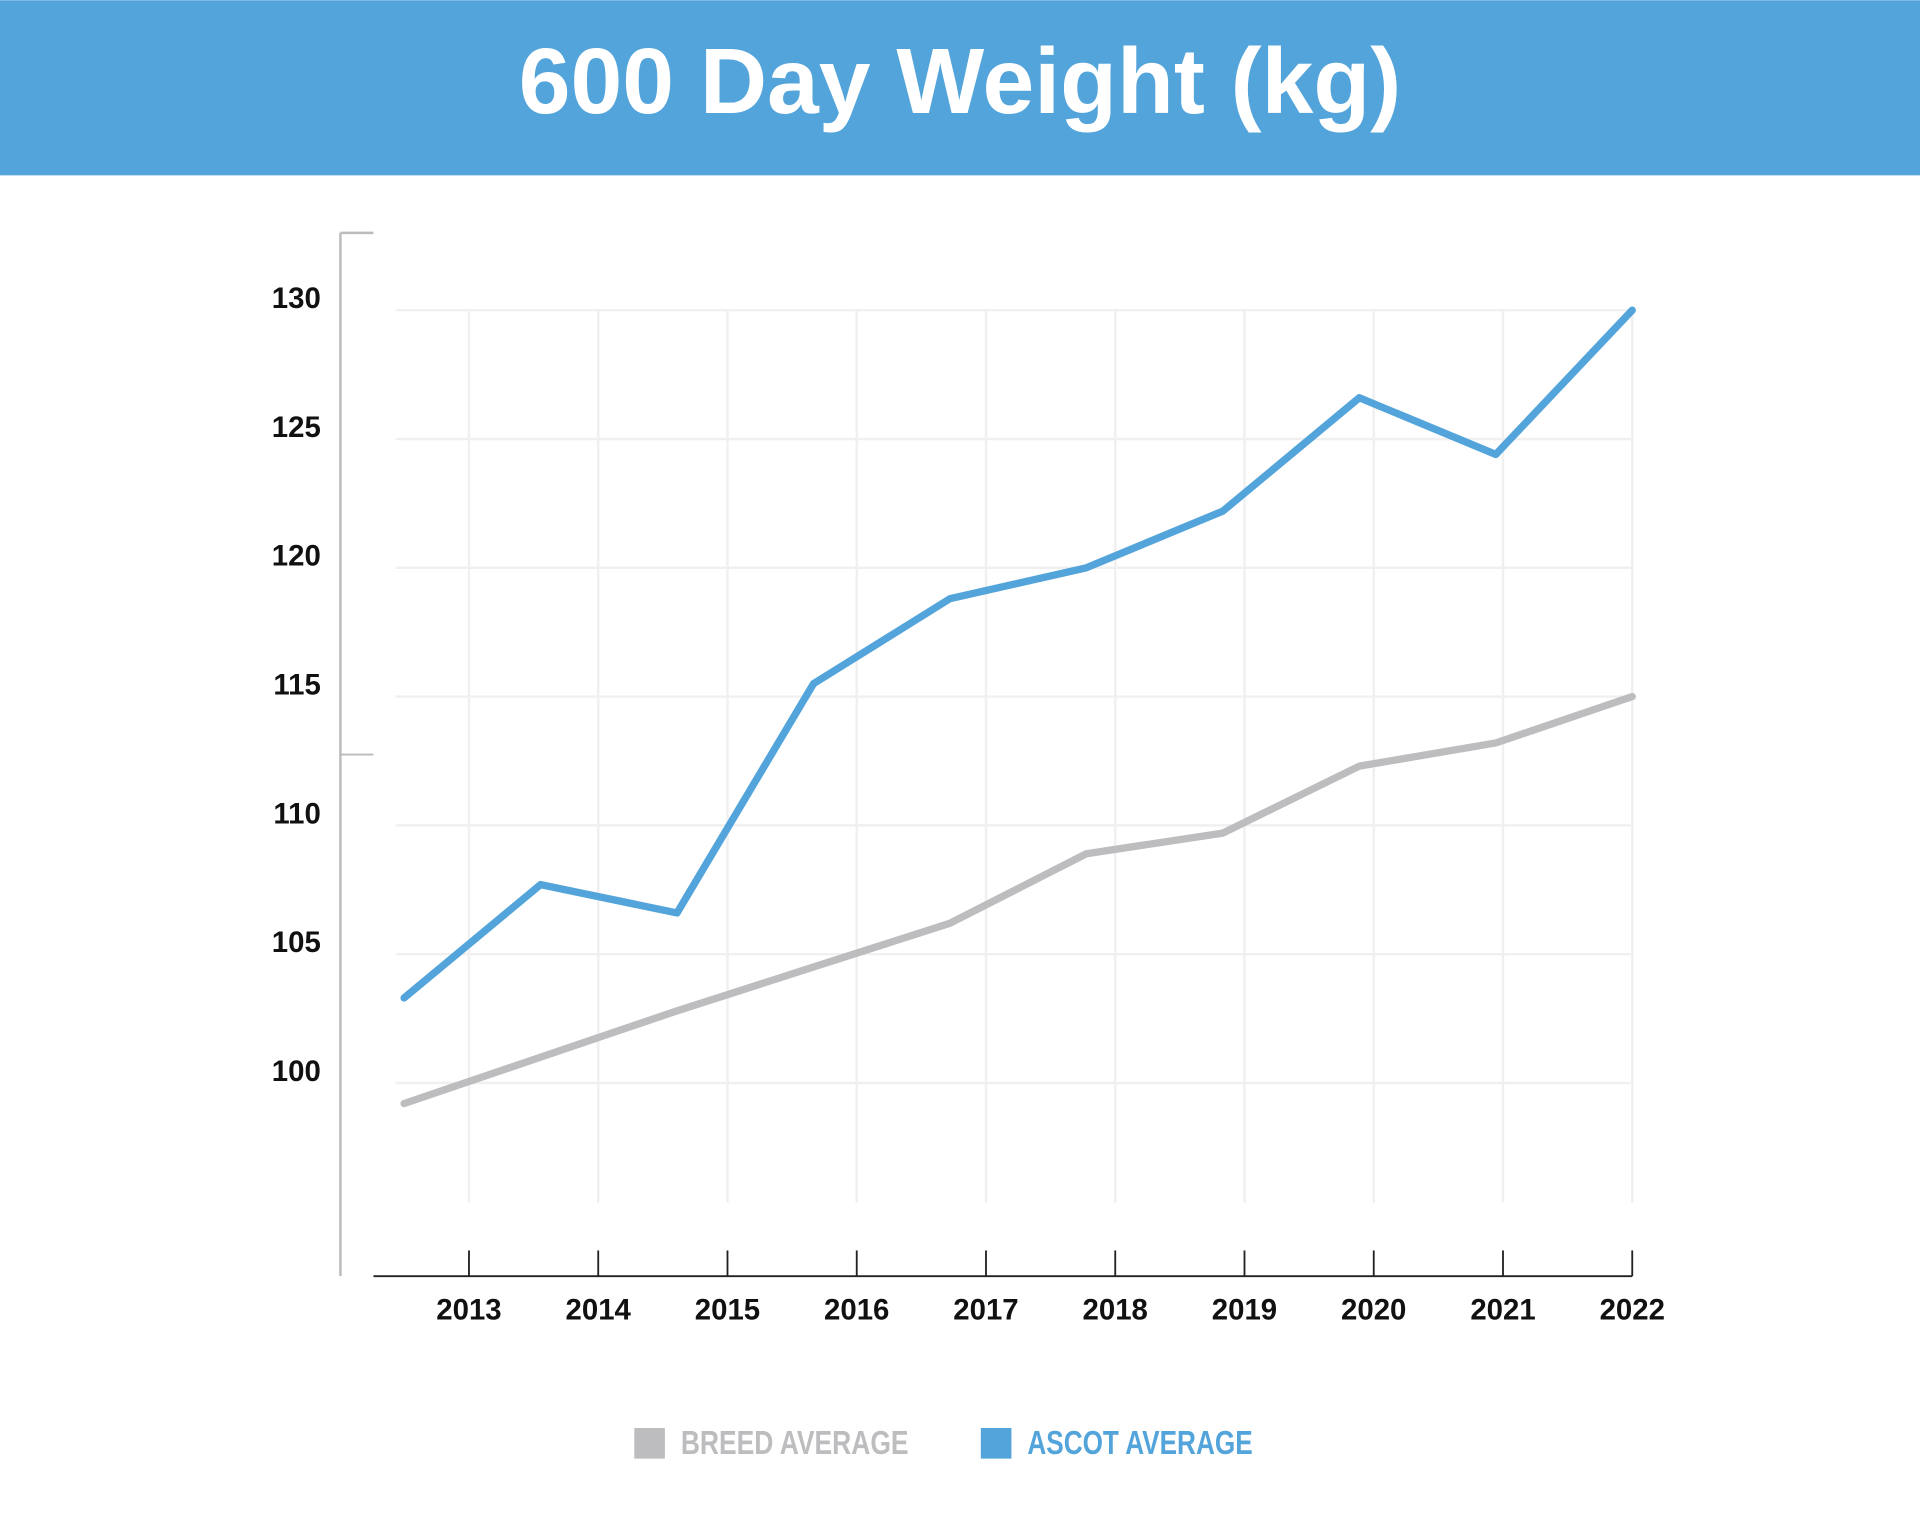  What do you see at coordinates (296, 942) in the screenshot?
I see `y-tick-label: 105` at bounding box center [296, 942].